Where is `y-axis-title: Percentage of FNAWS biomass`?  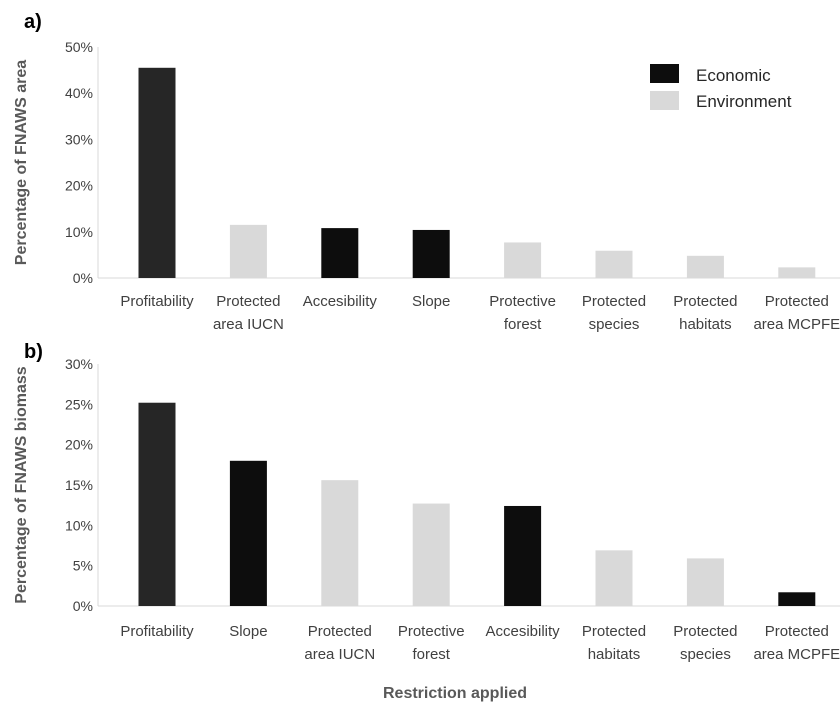 y-axis-title: Percentage of FNAWS biomass is located at coordinates (21, 484).